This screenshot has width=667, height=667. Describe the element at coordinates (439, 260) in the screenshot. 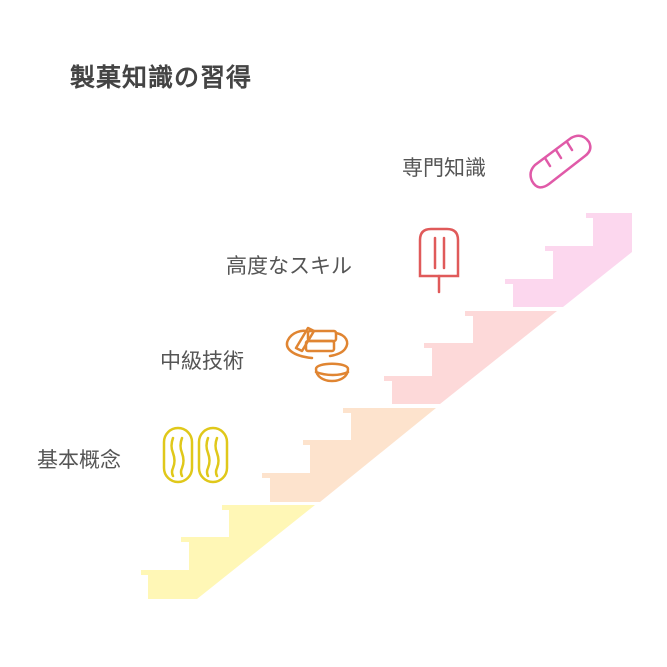

I see `popsicle-icon` at that location.